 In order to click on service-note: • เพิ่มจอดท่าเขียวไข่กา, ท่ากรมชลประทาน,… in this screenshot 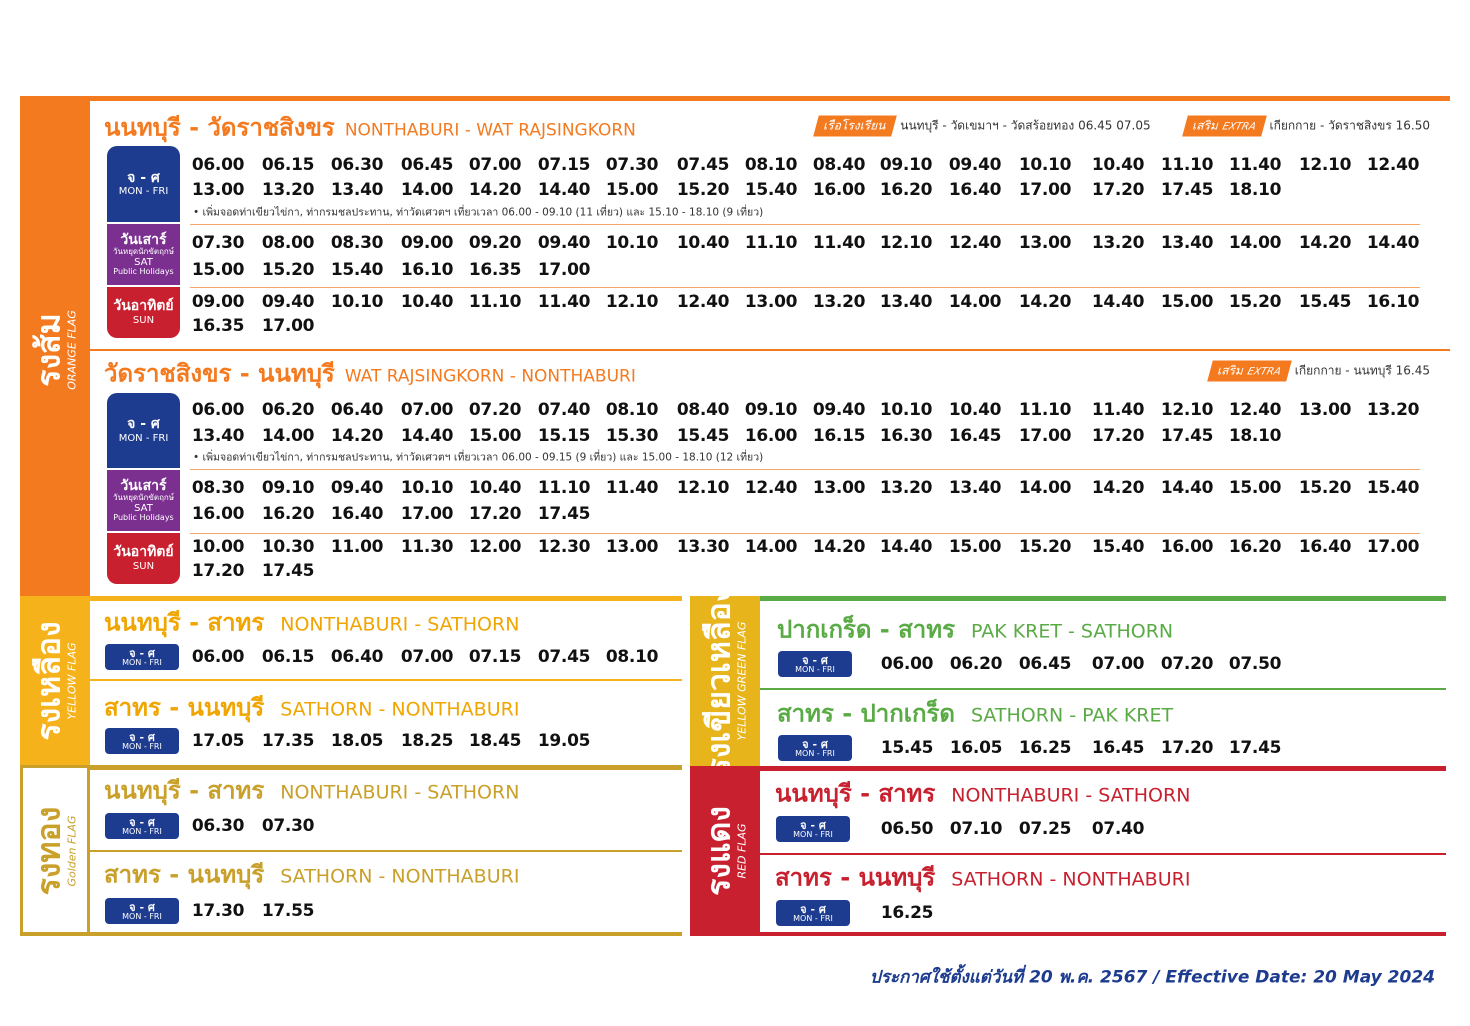, I will do `click(478, 212)`.